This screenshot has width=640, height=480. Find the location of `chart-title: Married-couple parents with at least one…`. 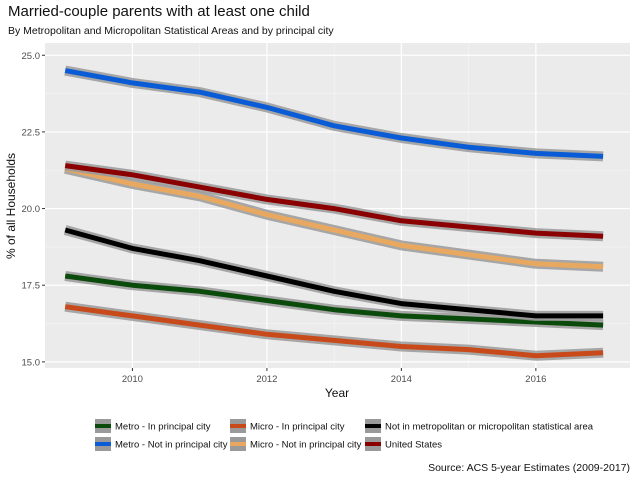

chart-title: Married-couple parents with at least one… is located at coordinates (159, 11).